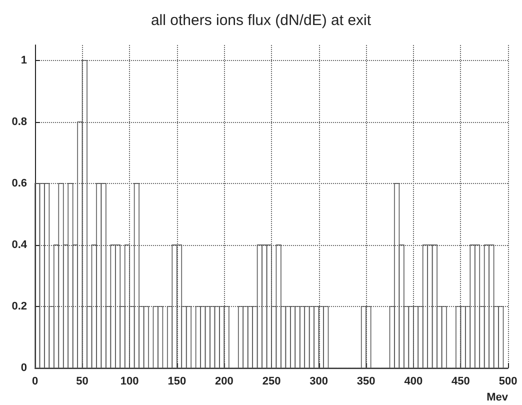 This screenshot has height=405, width=522. What do you see at coordinates (461, 382) in the screenshot?
I see `x-tick-label: 450` at bounding box center [461, 382].